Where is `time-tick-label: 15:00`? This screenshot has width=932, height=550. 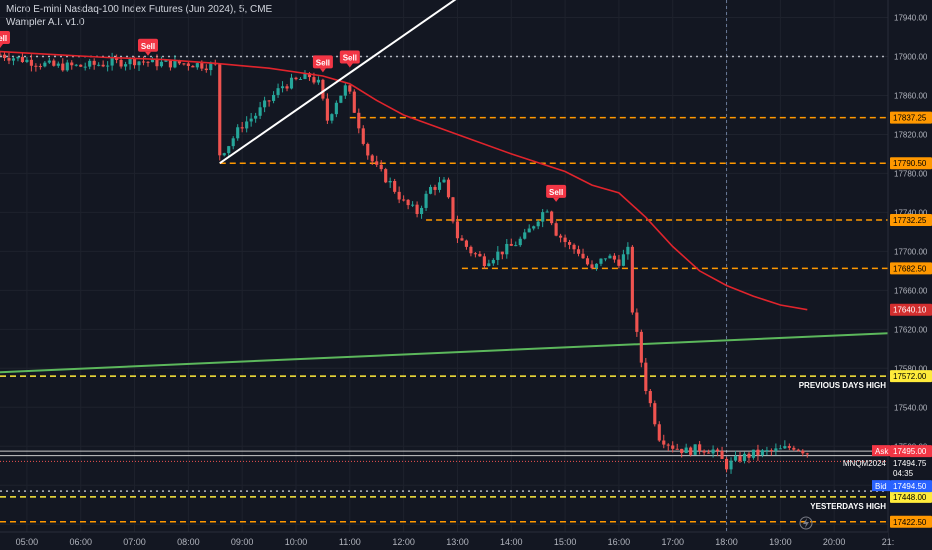 time-tick-label: 15:00 is located at coordinates (565, 542).